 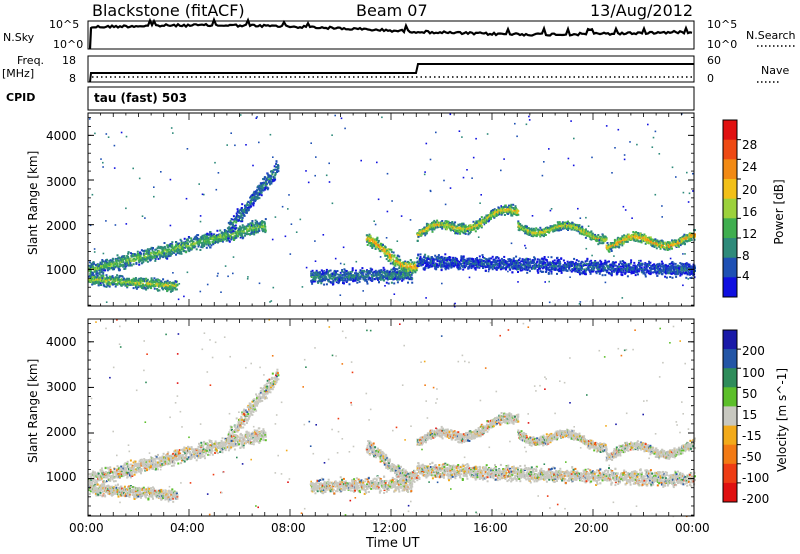 What do you see at coordinates (775, 70) in the screenshot?
I see `nave-label: Nave` at bounding box center [775, 70].